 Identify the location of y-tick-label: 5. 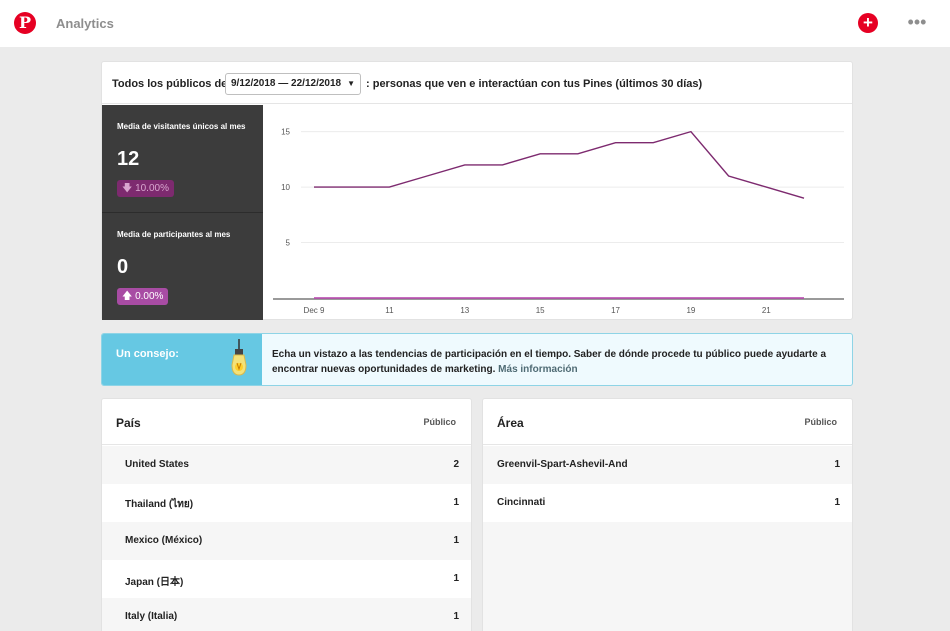
(288, 243).